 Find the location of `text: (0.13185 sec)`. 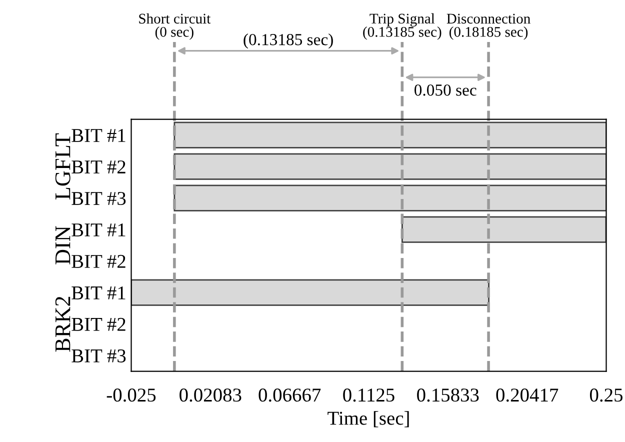

text: (0.13185 sec) is located at coordinates (288, 41).